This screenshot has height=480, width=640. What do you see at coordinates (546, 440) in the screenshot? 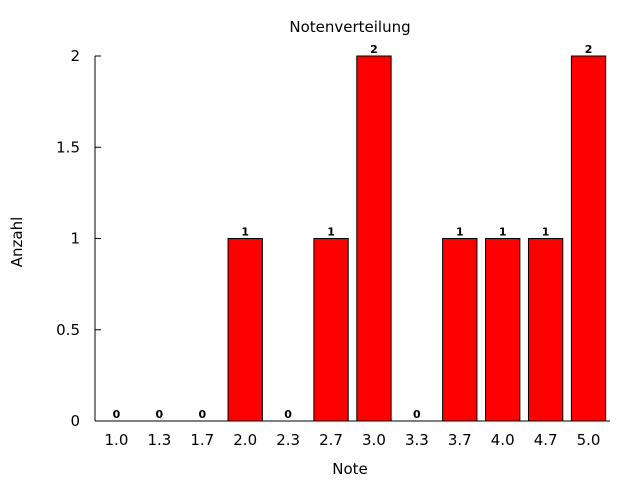
I see `x-tick-label: 4.7` at bounding box center [546, 440].